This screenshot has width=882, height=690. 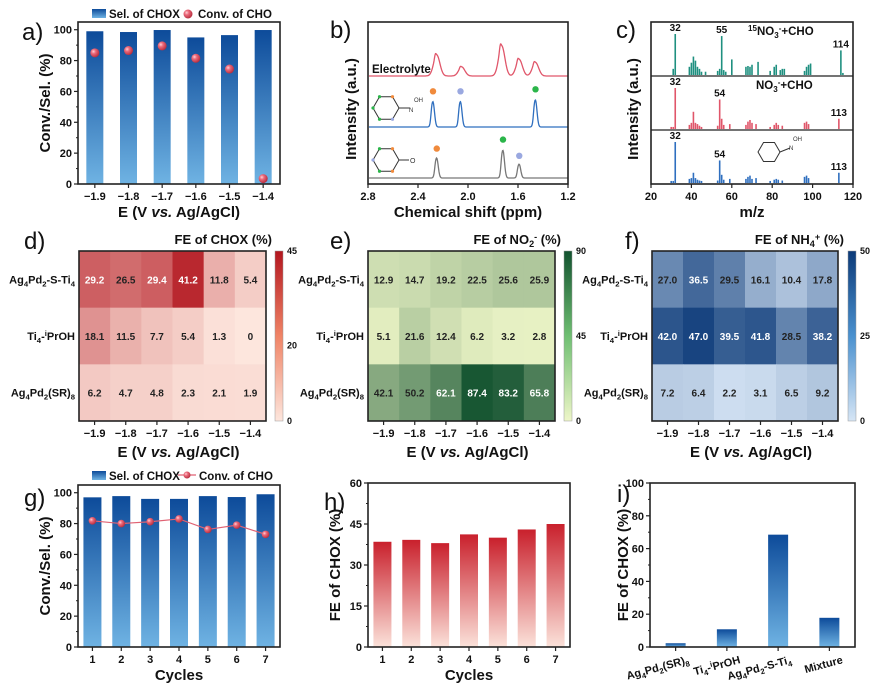 What do you see at coordinates (765, 32) in the screenshot?
I see `label-part: NO` at bounding box center [765, 32].